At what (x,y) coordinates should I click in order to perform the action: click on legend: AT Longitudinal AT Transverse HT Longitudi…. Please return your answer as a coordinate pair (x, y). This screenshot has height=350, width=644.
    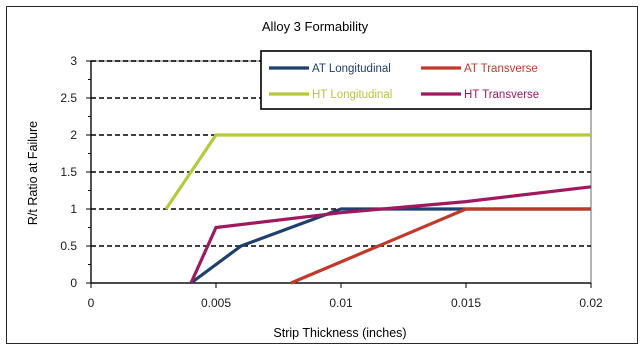
    Looking at the image, I should click on (426, 80).